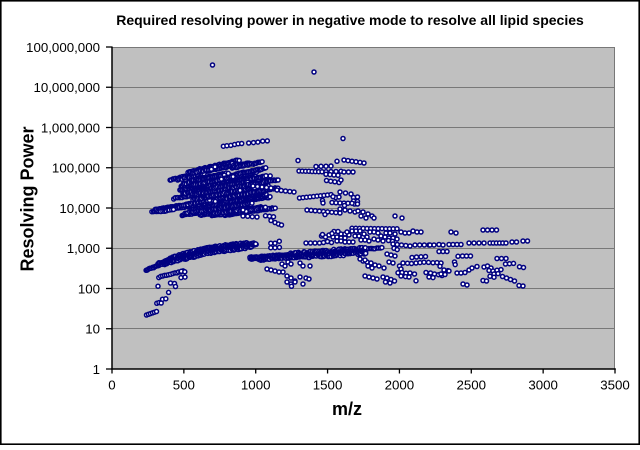 This screenshot has height=450, width=640. What do you see at coordinates (89, 288) in the screenshot?
I see `svg-text: 100` at bounding box center [89, 288].